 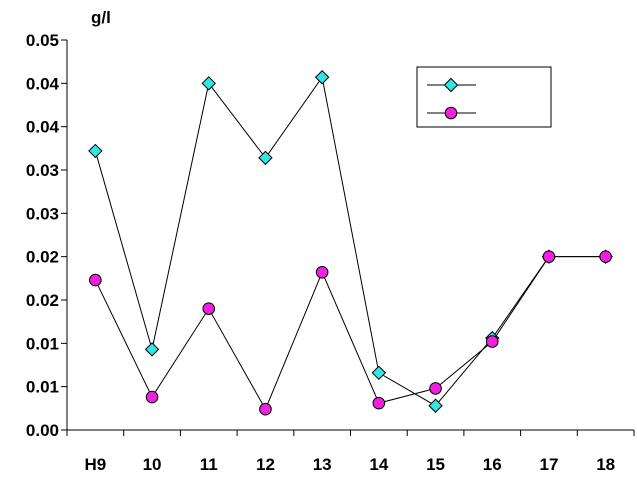 I want to click on x-tick-label: 12, so click(x=265, y=464).